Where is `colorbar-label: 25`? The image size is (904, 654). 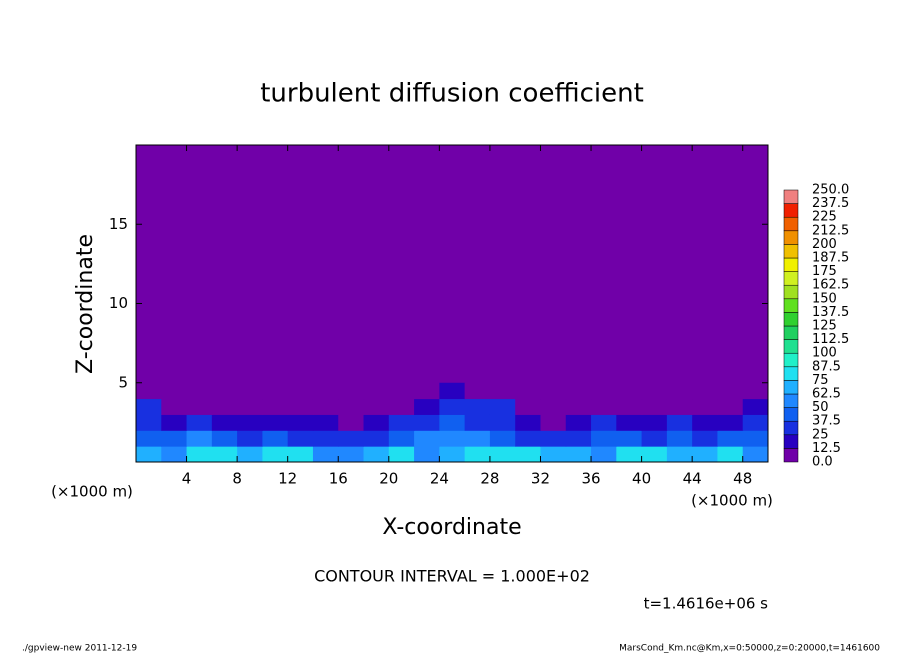 colorbar-label: 25 is located at coordinates (820, 434).